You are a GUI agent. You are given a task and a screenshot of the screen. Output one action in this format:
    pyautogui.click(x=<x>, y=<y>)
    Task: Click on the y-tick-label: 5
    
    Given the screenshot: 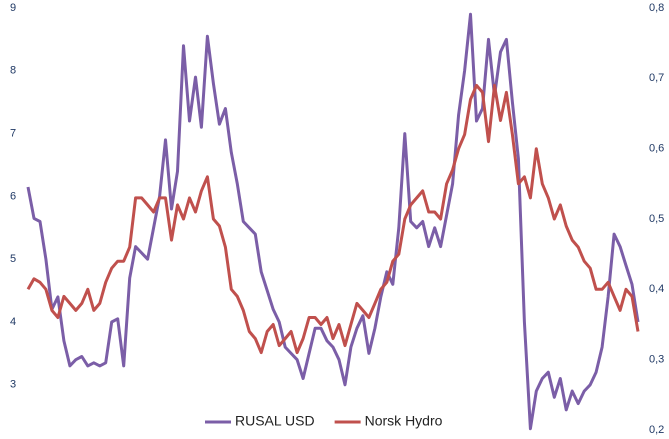 What is the action you would take?
    pyautogui.click(x=13, y=259)
    